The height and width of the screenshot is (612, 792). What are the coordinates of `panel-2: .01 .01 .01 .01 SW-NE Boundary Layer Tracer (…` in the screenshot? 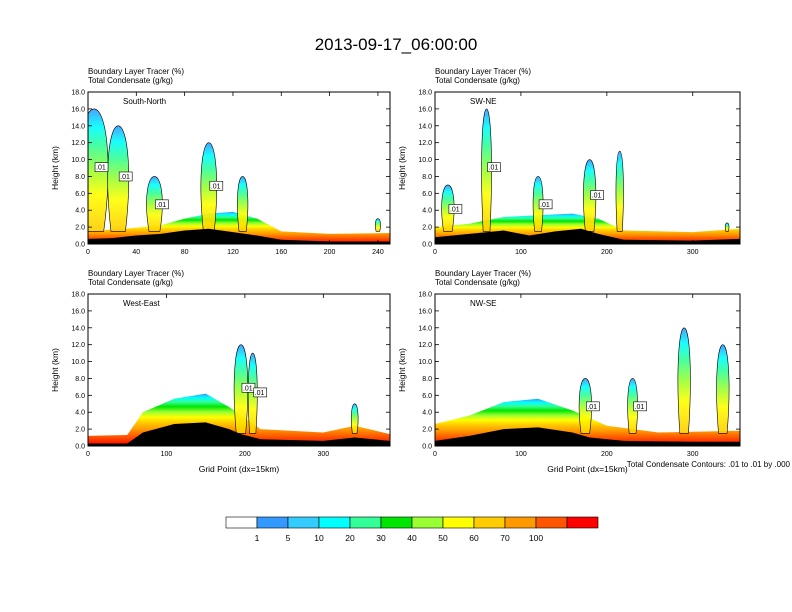 It's located at (569, 161).